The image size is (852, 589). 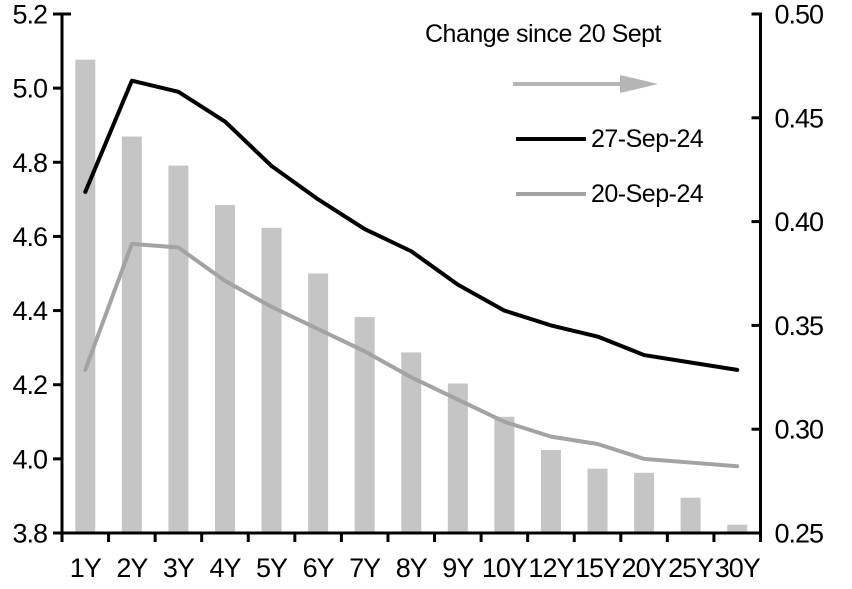 What do you see at coordinates (551, 139) in the screenshot?
I see `legend-line-sample-black` at bounding box center [551, 139].